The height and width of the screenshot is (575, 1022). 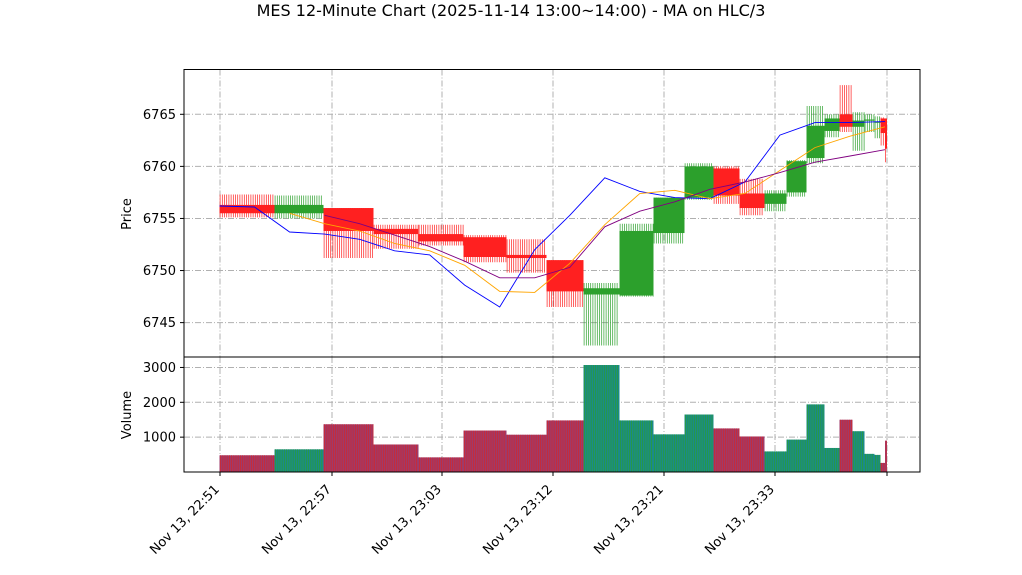 I want to click on volume-tick-label: 3000, so click(x=159, y=368).